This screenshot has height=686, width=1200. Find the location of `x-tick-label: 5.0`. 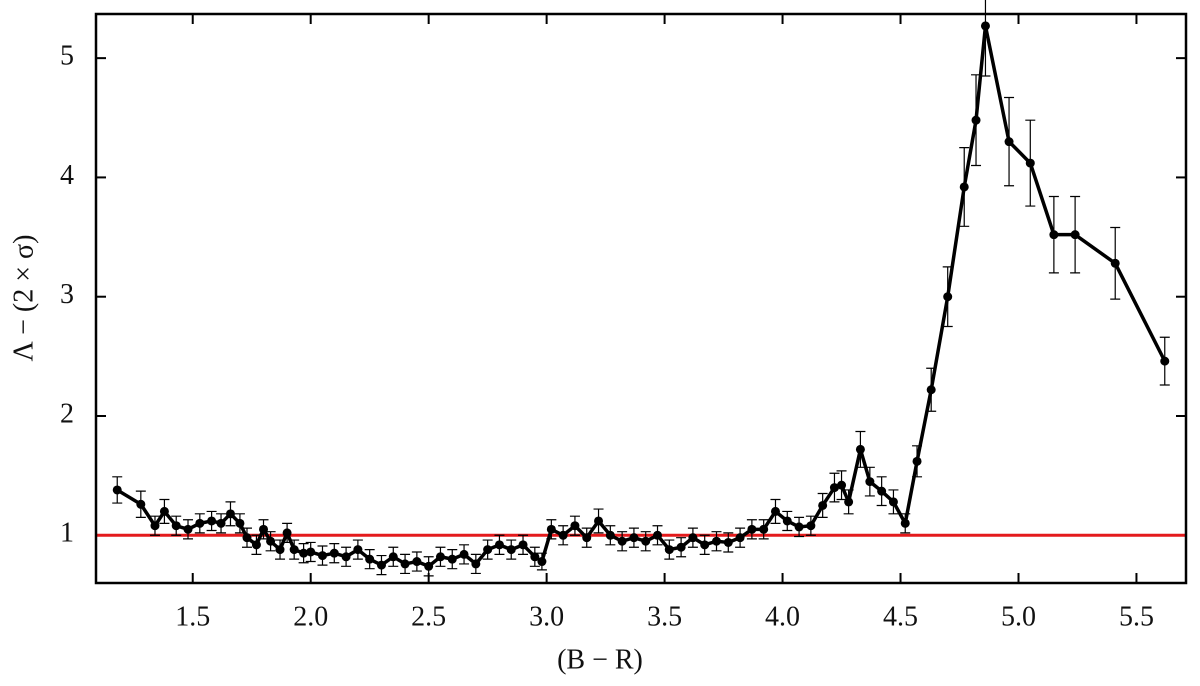

x-tick-label: 5.0 is located at coordinates (1018, 616).